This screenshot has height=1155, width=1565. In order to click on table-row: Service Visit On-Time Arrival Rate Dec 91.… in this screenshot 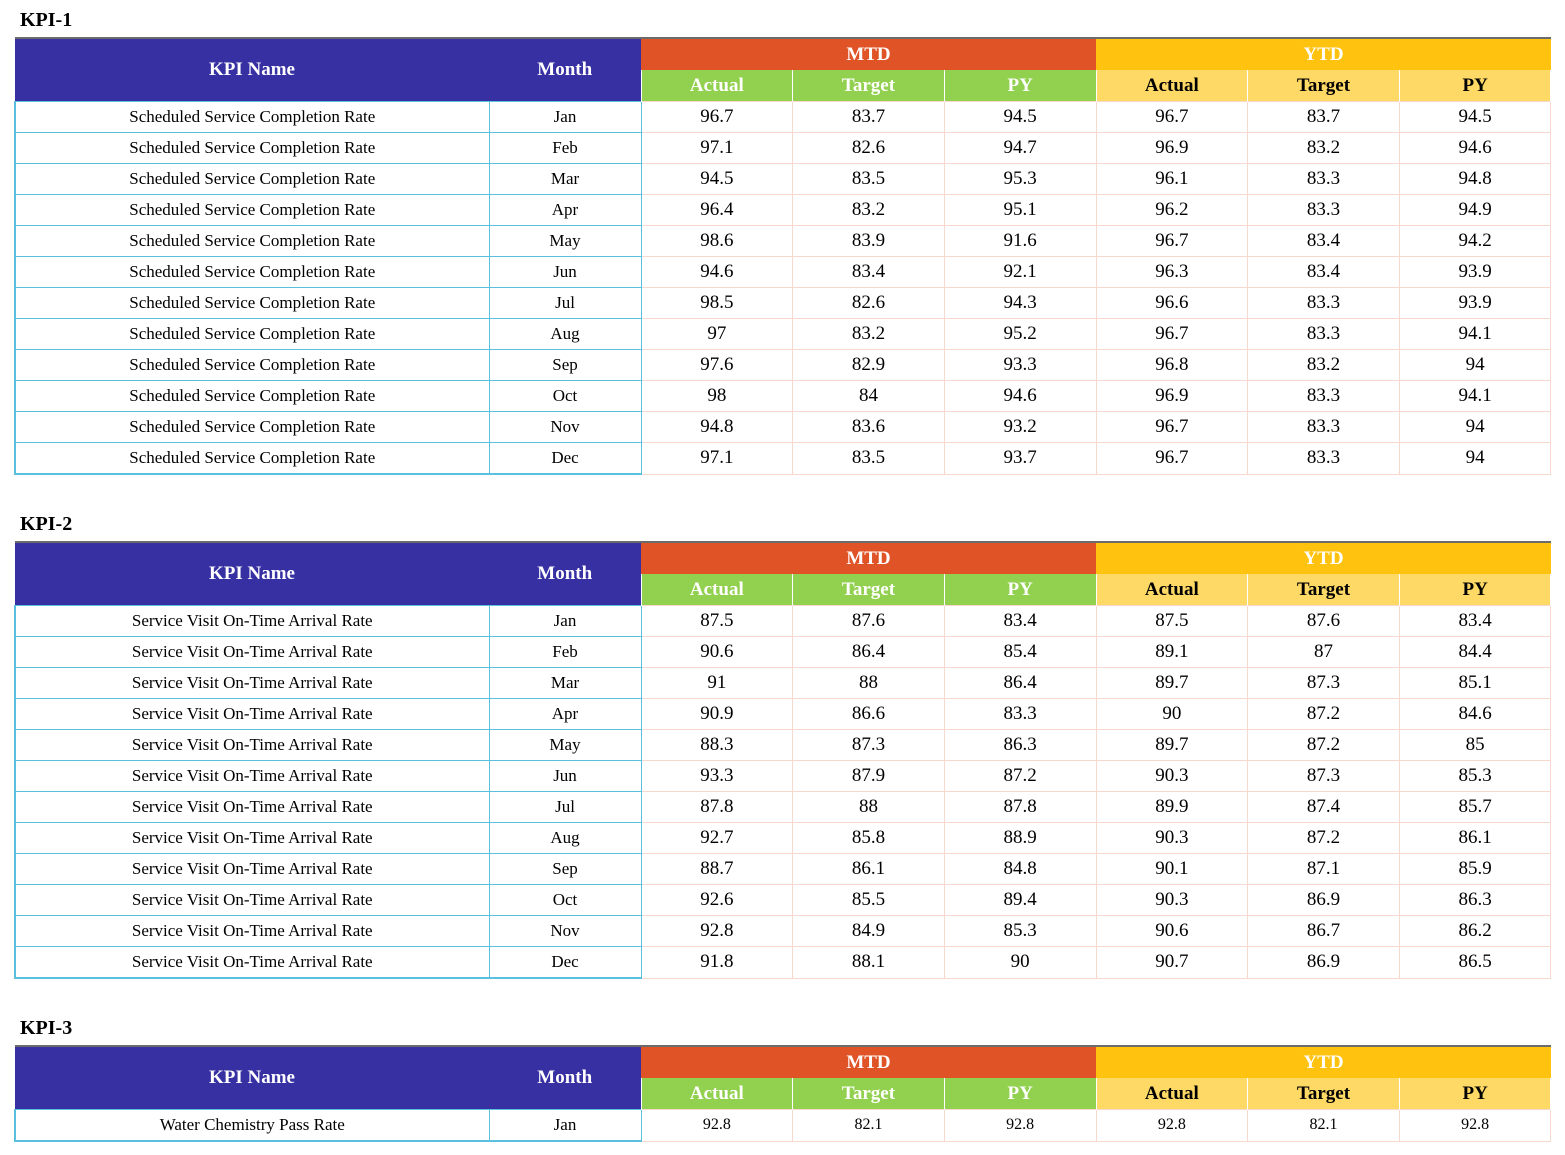, I will do `click(783, 962)`.